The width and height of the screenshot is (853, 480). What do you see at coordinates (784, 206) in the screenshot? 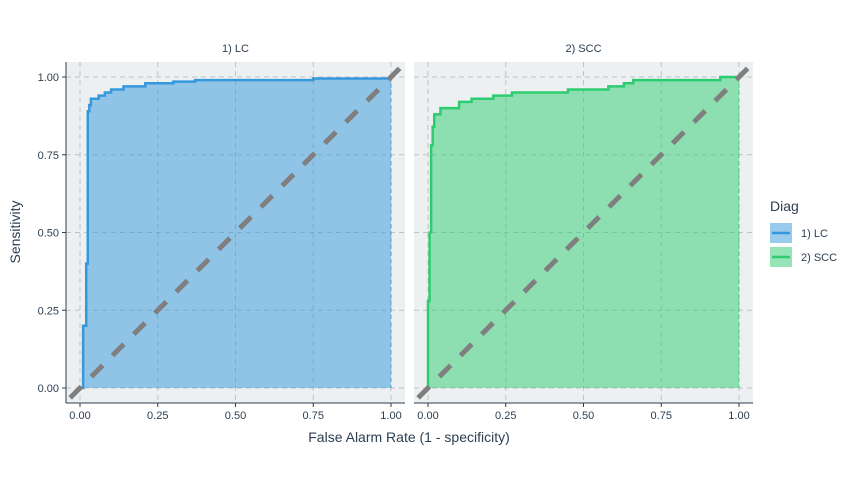
I see `legend-title: Diag` at bounding box center [784, 206].